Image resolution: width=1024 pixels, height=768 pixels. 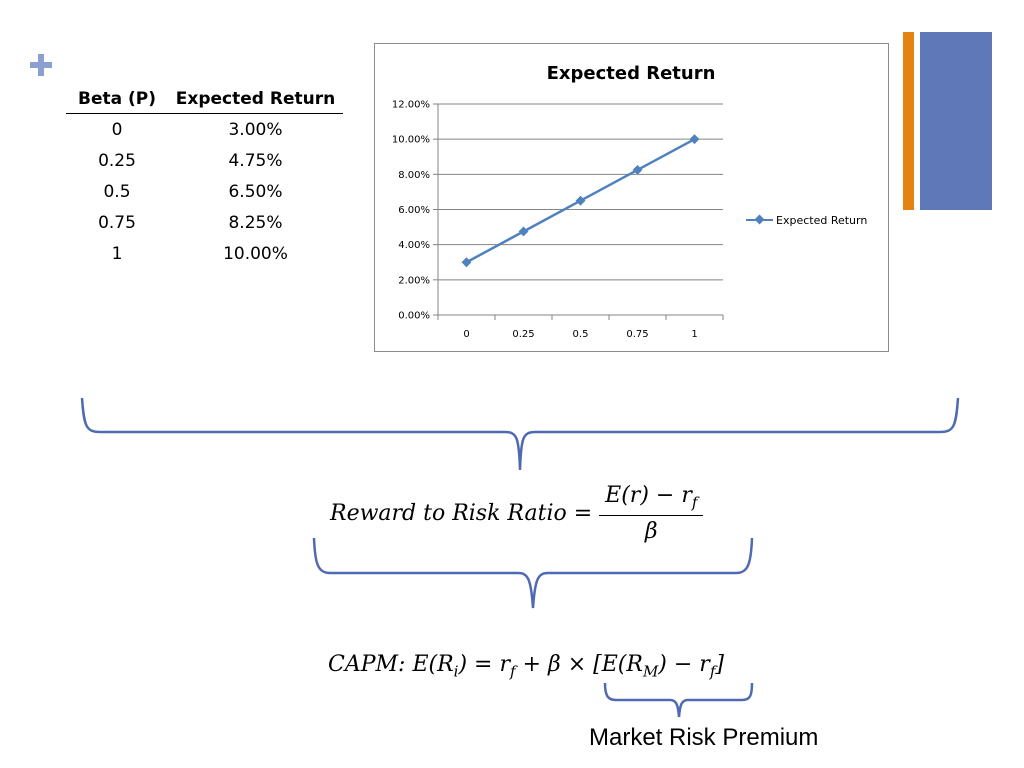 What do you see at coordinates (908, 121) in the screenshot?
I see `orange-accent-bar` at bounding box center [908, 121].